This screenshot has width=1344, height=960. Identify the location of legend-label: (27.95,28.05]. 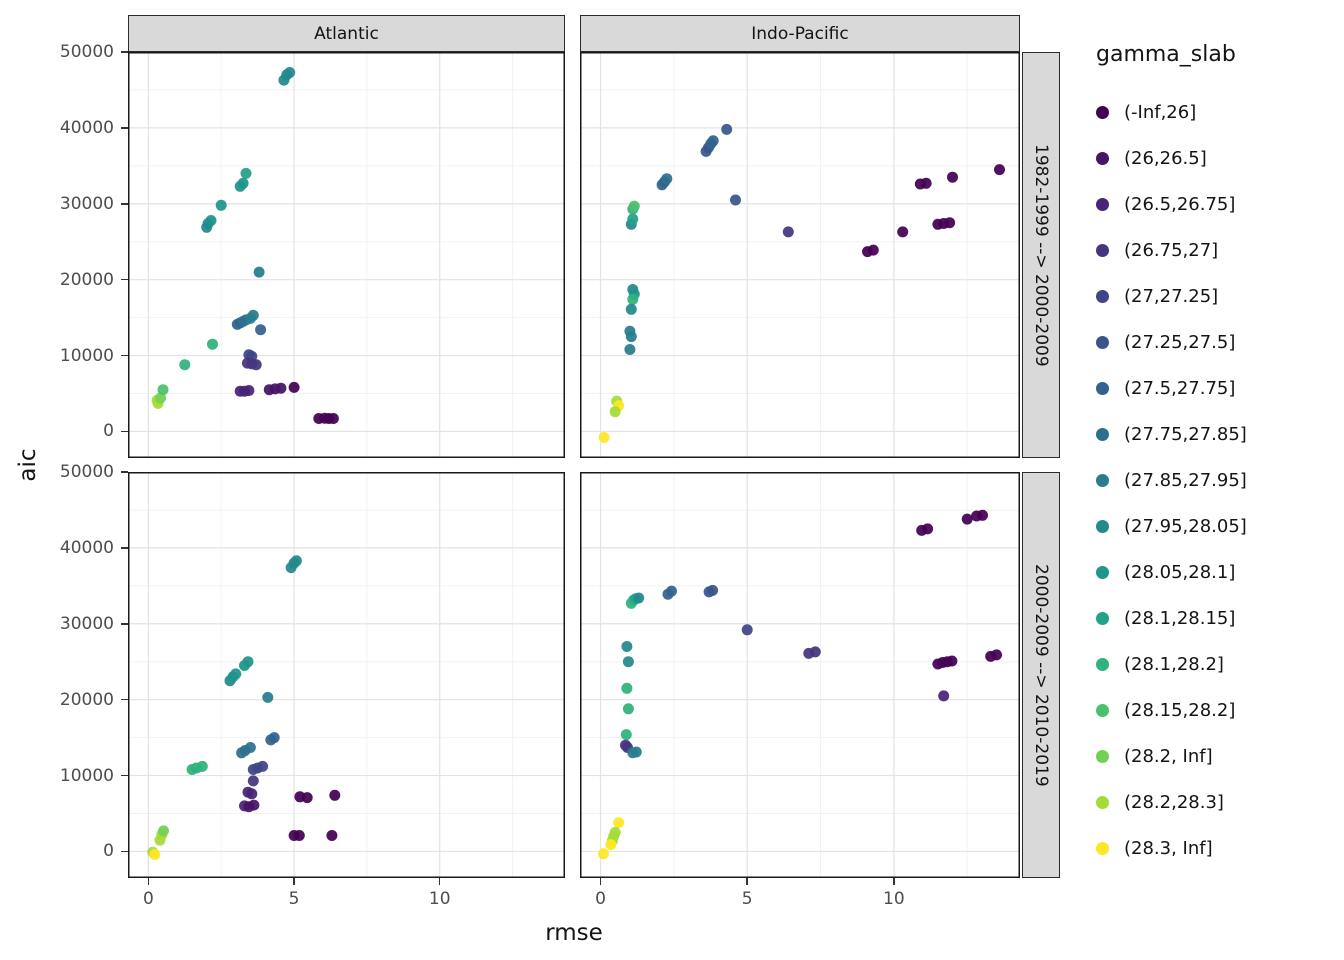
(1185, 526).